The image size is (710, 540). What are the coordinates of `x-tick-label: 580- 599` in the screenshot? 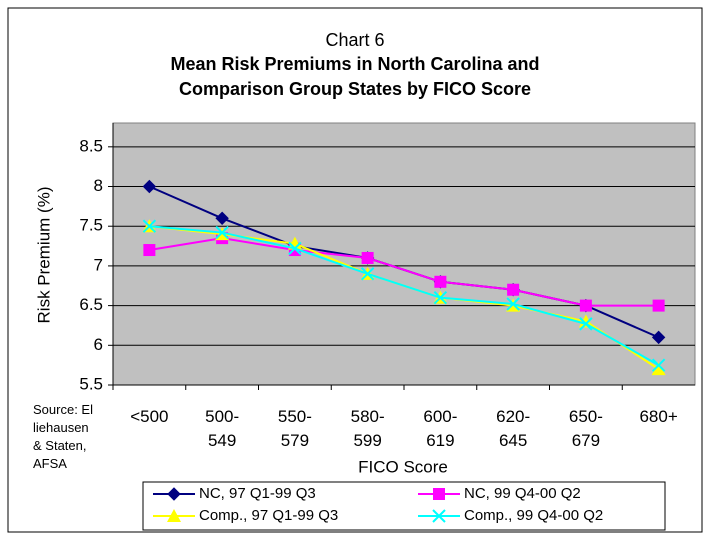 It's located at (367, 428).